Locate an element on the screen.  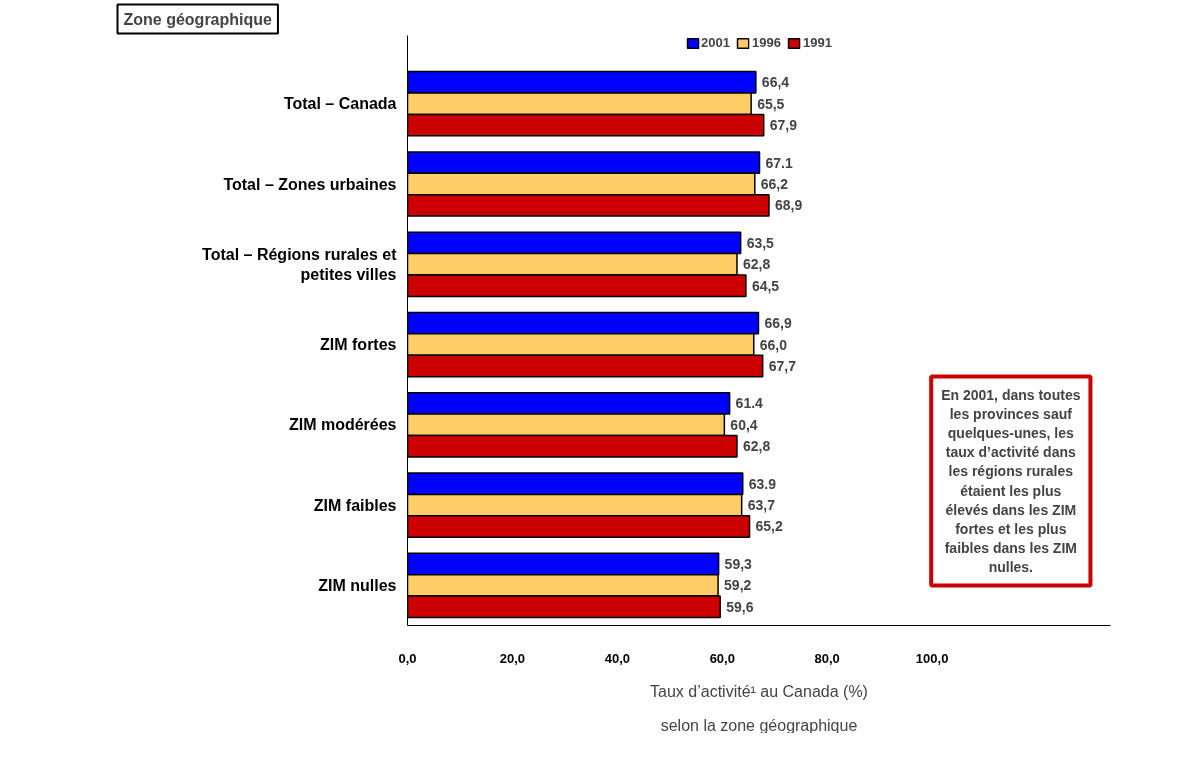
x-tick-label: 60,0 is located at coordinates (722, 658).